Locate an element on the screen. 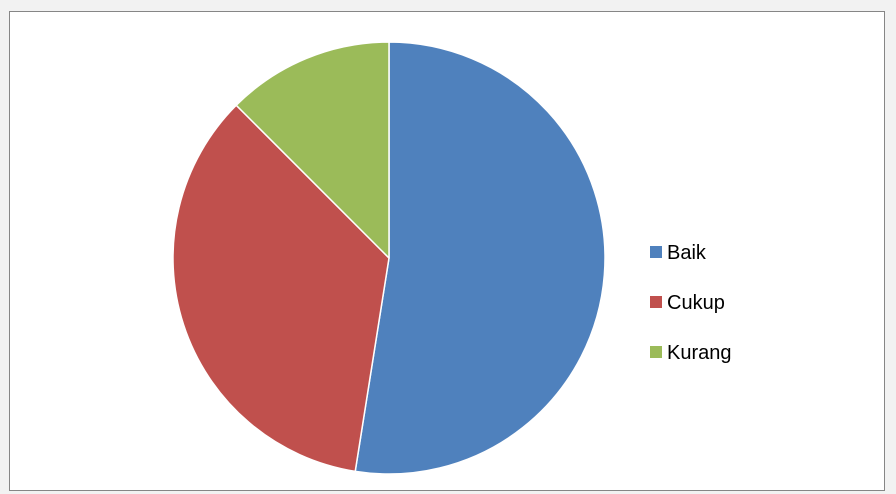  legend-item-baik: Baik is located at coordinates (678, 253).